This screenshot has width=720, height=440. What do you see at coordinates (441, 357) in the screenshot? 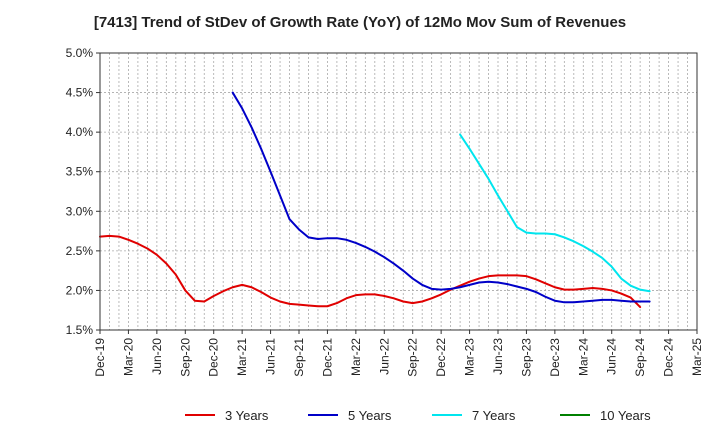
I see `x-tick-label: Dec-22` at bounding box center [441, 357].